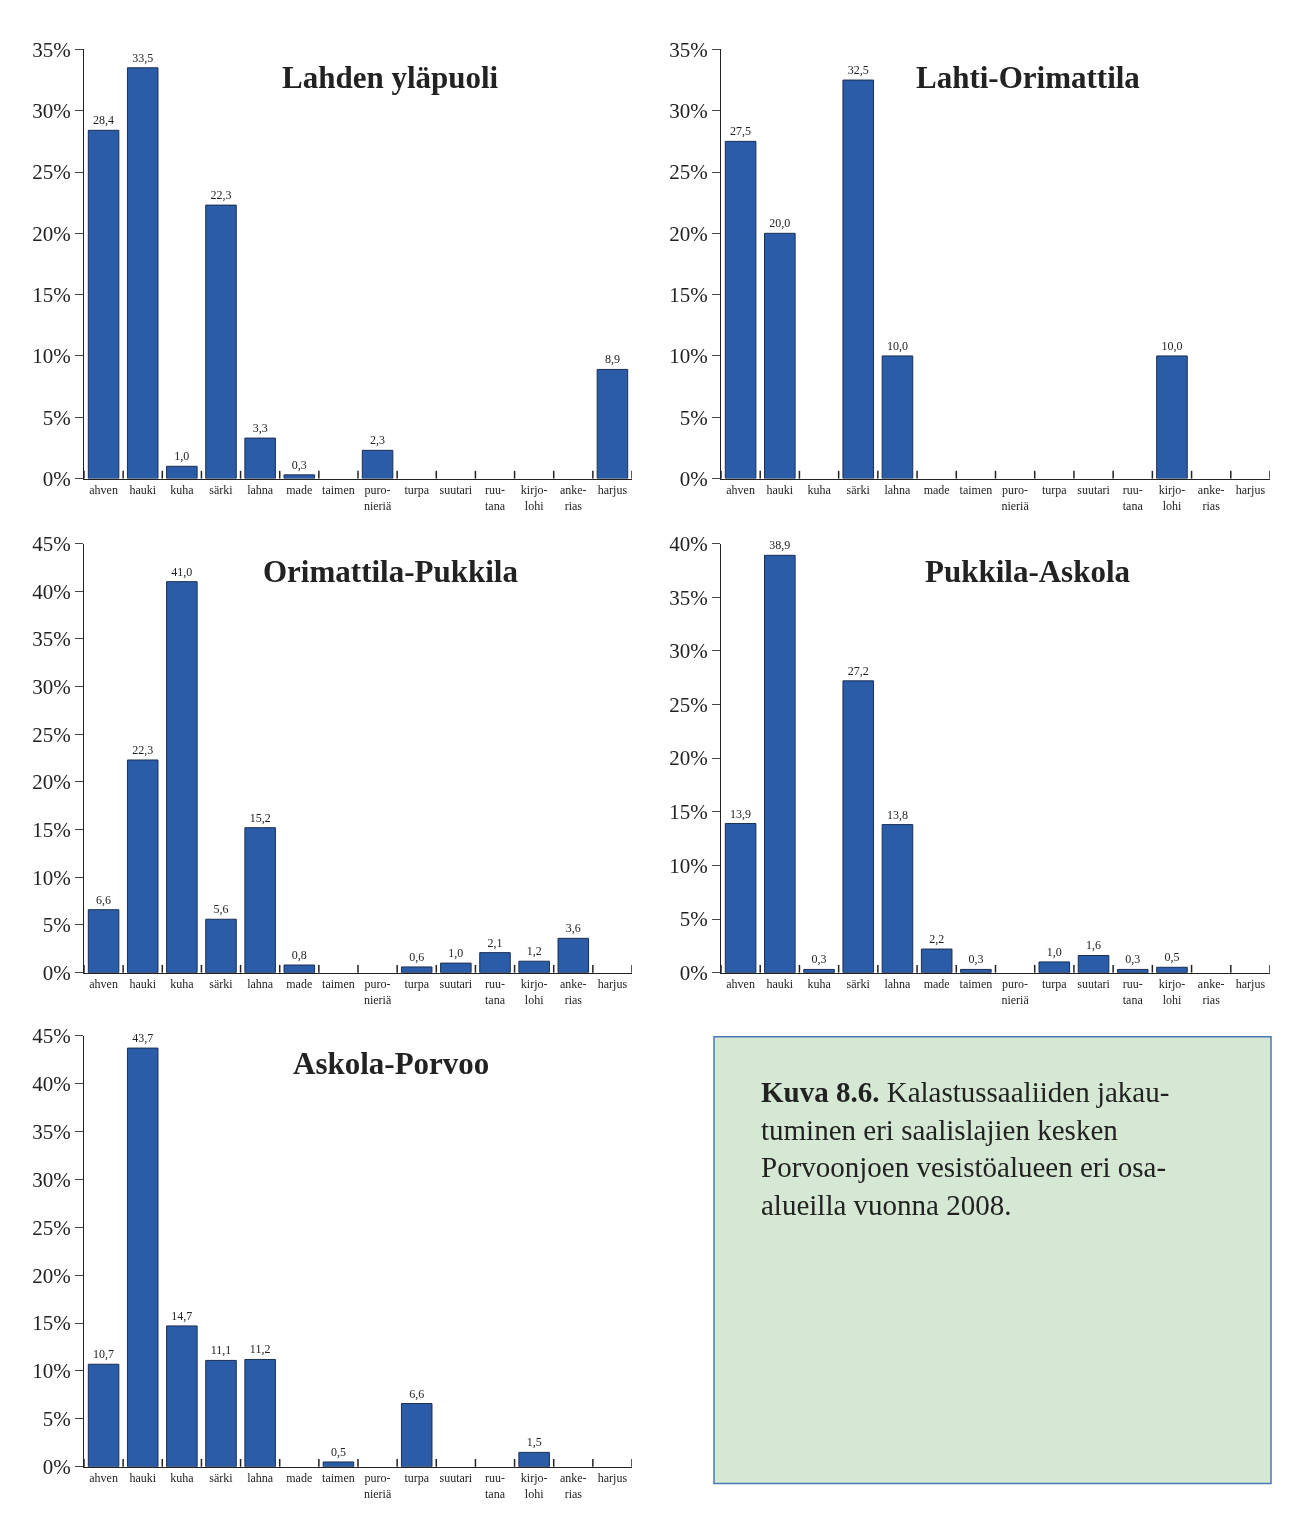  I want to click on x-tick-label: ahven, so click(103, 984).